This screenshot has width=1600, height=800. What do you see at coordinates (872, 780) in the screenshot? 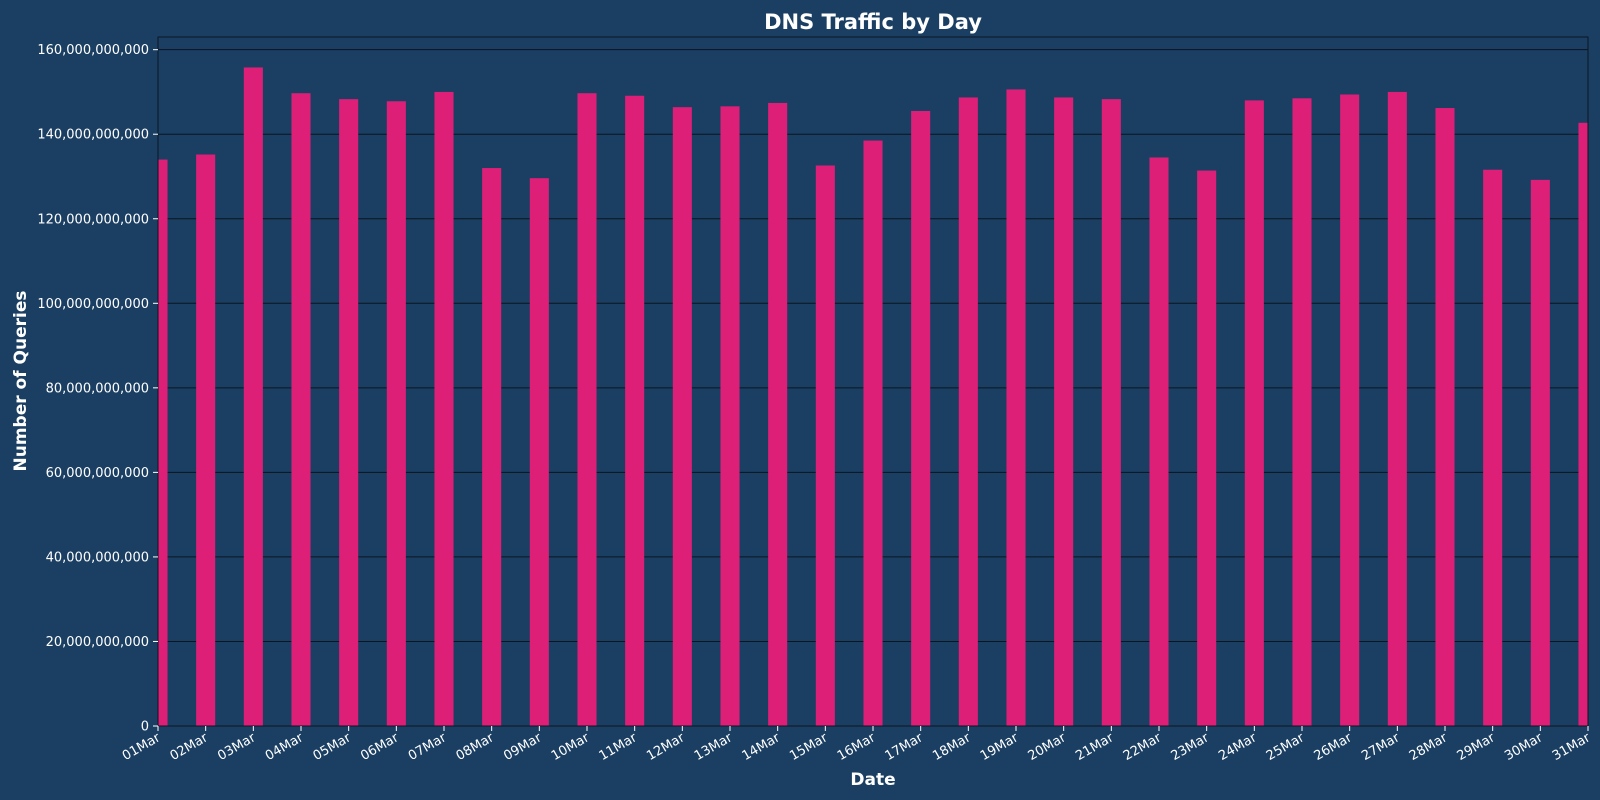
I see `x-axis-label: Date` at bounding box center [872, 780].